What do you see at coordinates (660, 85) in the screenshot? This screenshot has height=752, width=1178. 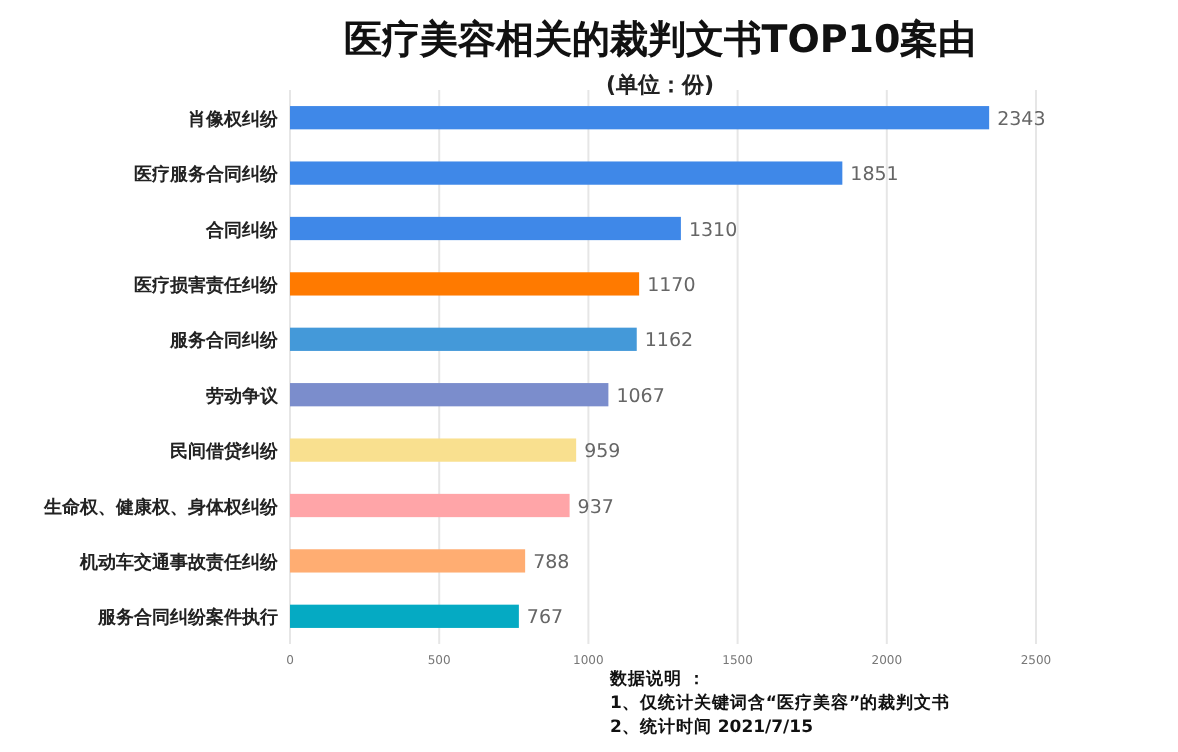 I see `chart-subtitle: (单位：份)` at bounding box center [660, 85].